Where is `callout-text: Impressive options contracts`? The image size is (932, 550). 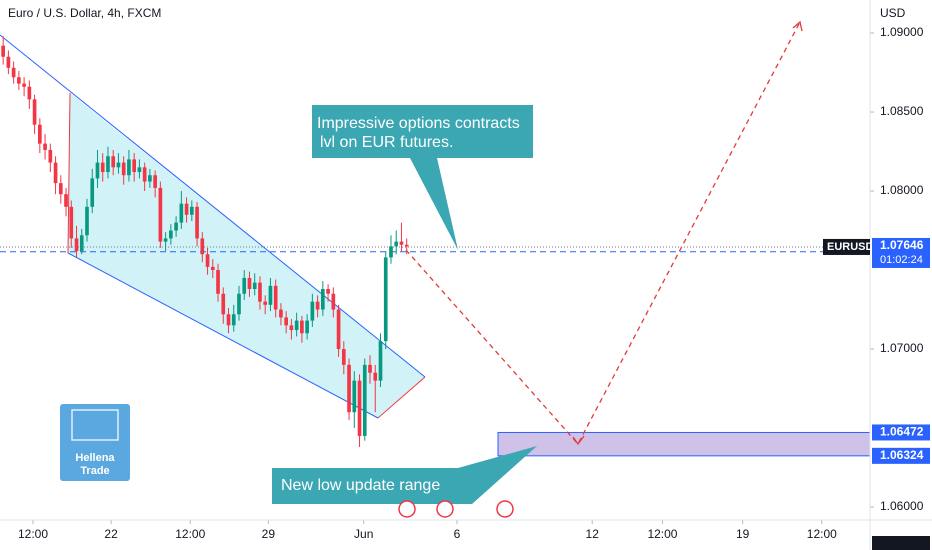 callout-text: Impressive options contracts is located at coordinates (418, 123).